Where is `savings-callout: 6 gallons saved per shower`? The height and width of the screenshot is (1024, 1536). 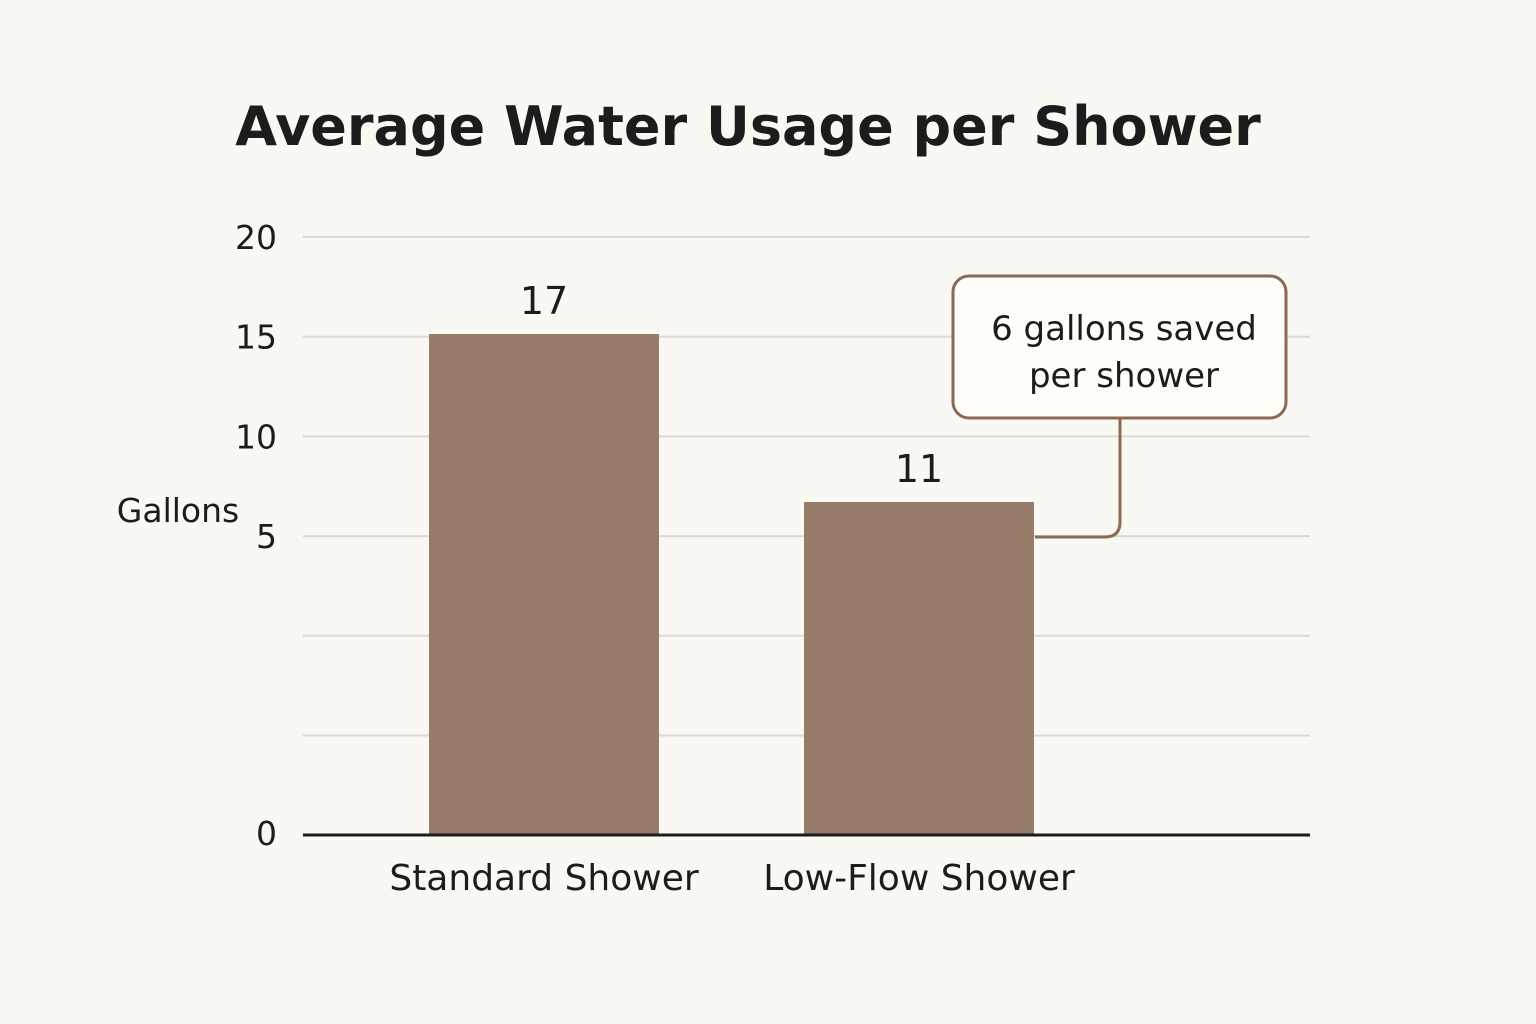 savings-callout: 6 gallons saved per shower is located at coordinates (1119, 406).